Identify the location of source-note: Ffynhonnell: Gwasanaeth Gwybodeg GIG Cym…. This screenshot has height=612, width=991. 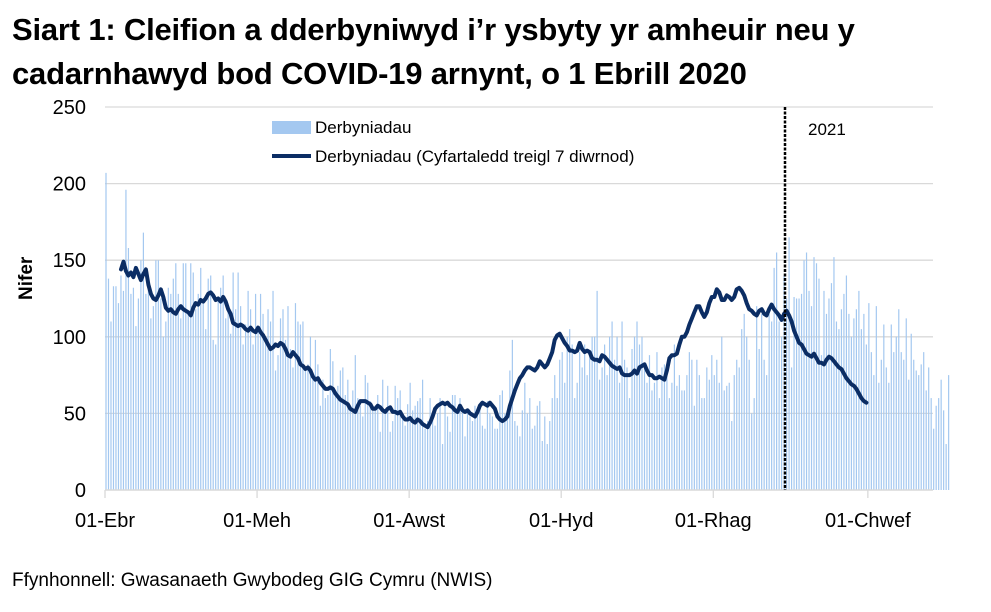
(252, 580).